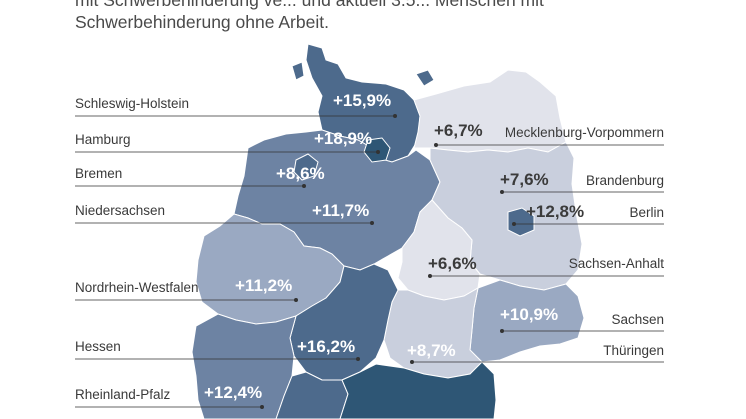  Describe the element at coordinates (584, 132) in the screenshot. I see `label-mecklenburg-vorpommern: Mecklenburg-Vorpommern` at that location.